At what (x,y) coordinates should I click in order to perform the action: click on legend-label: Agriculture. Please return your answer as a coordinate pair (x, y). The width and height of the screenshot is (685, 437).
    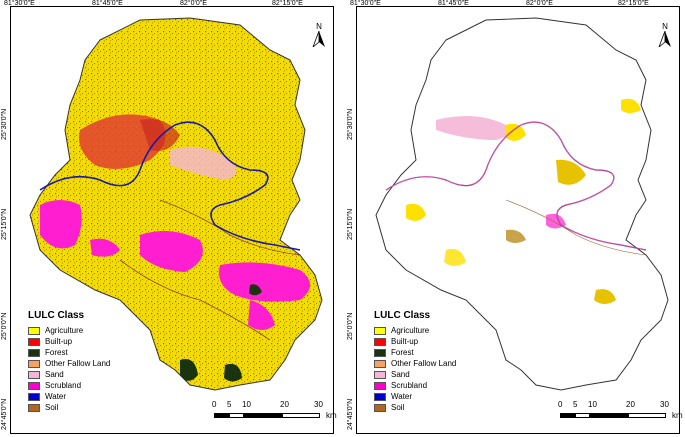
    Looking at the image, I should click on (64, 330).